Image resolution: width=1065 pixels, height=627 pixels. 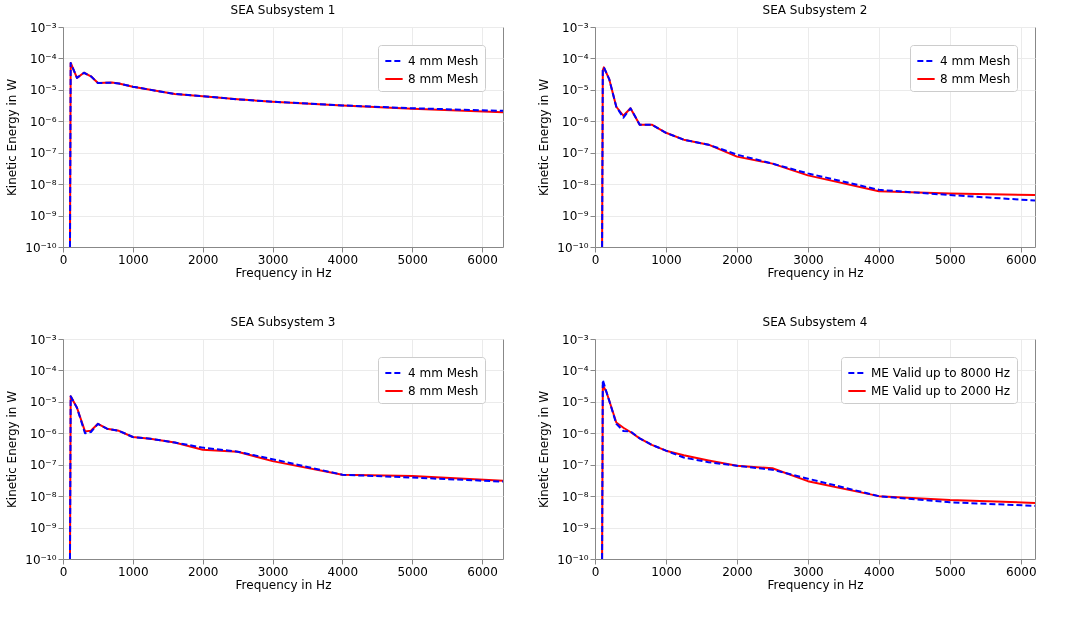 I want to click on chart-title: SEA Subsystem 3, so click(x=283, y=322).